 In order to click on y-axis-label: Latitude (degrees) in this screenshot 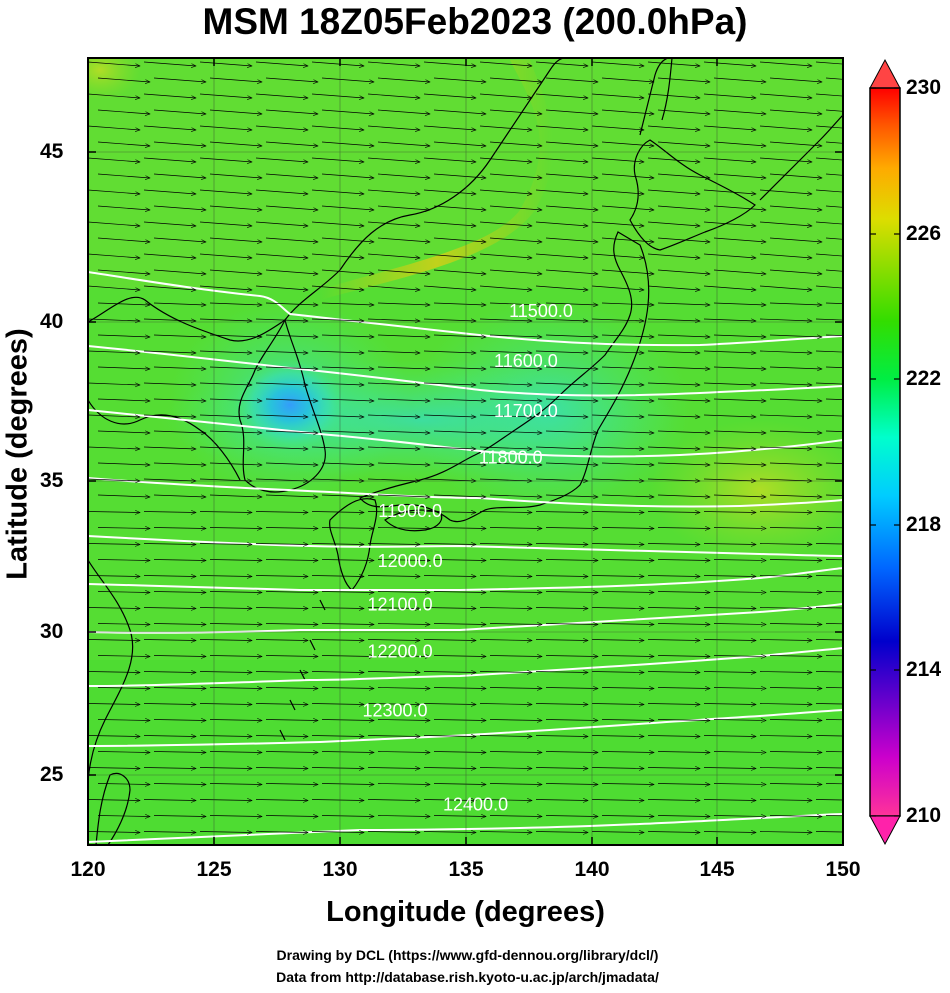, I will do `click(17, 454)`.